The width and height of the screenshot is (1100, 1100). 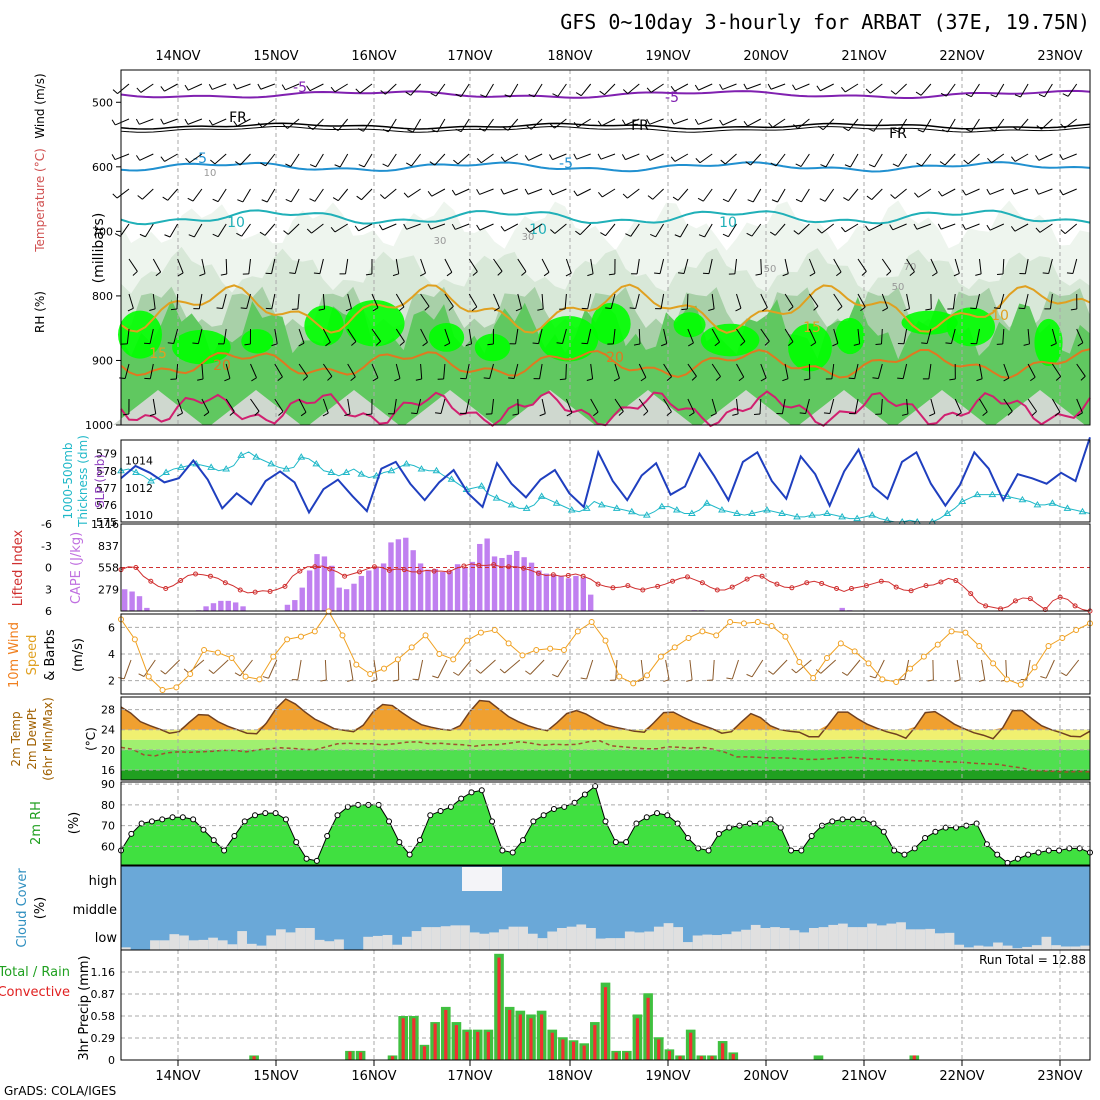 I want to click on cape-tick-label: 1116, so click(x=105, y=524).